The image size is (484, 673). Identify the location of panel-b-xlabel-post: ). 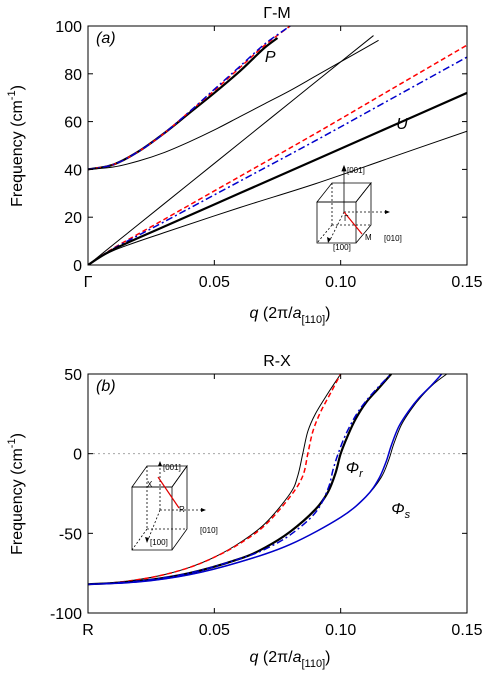
(327, 657).